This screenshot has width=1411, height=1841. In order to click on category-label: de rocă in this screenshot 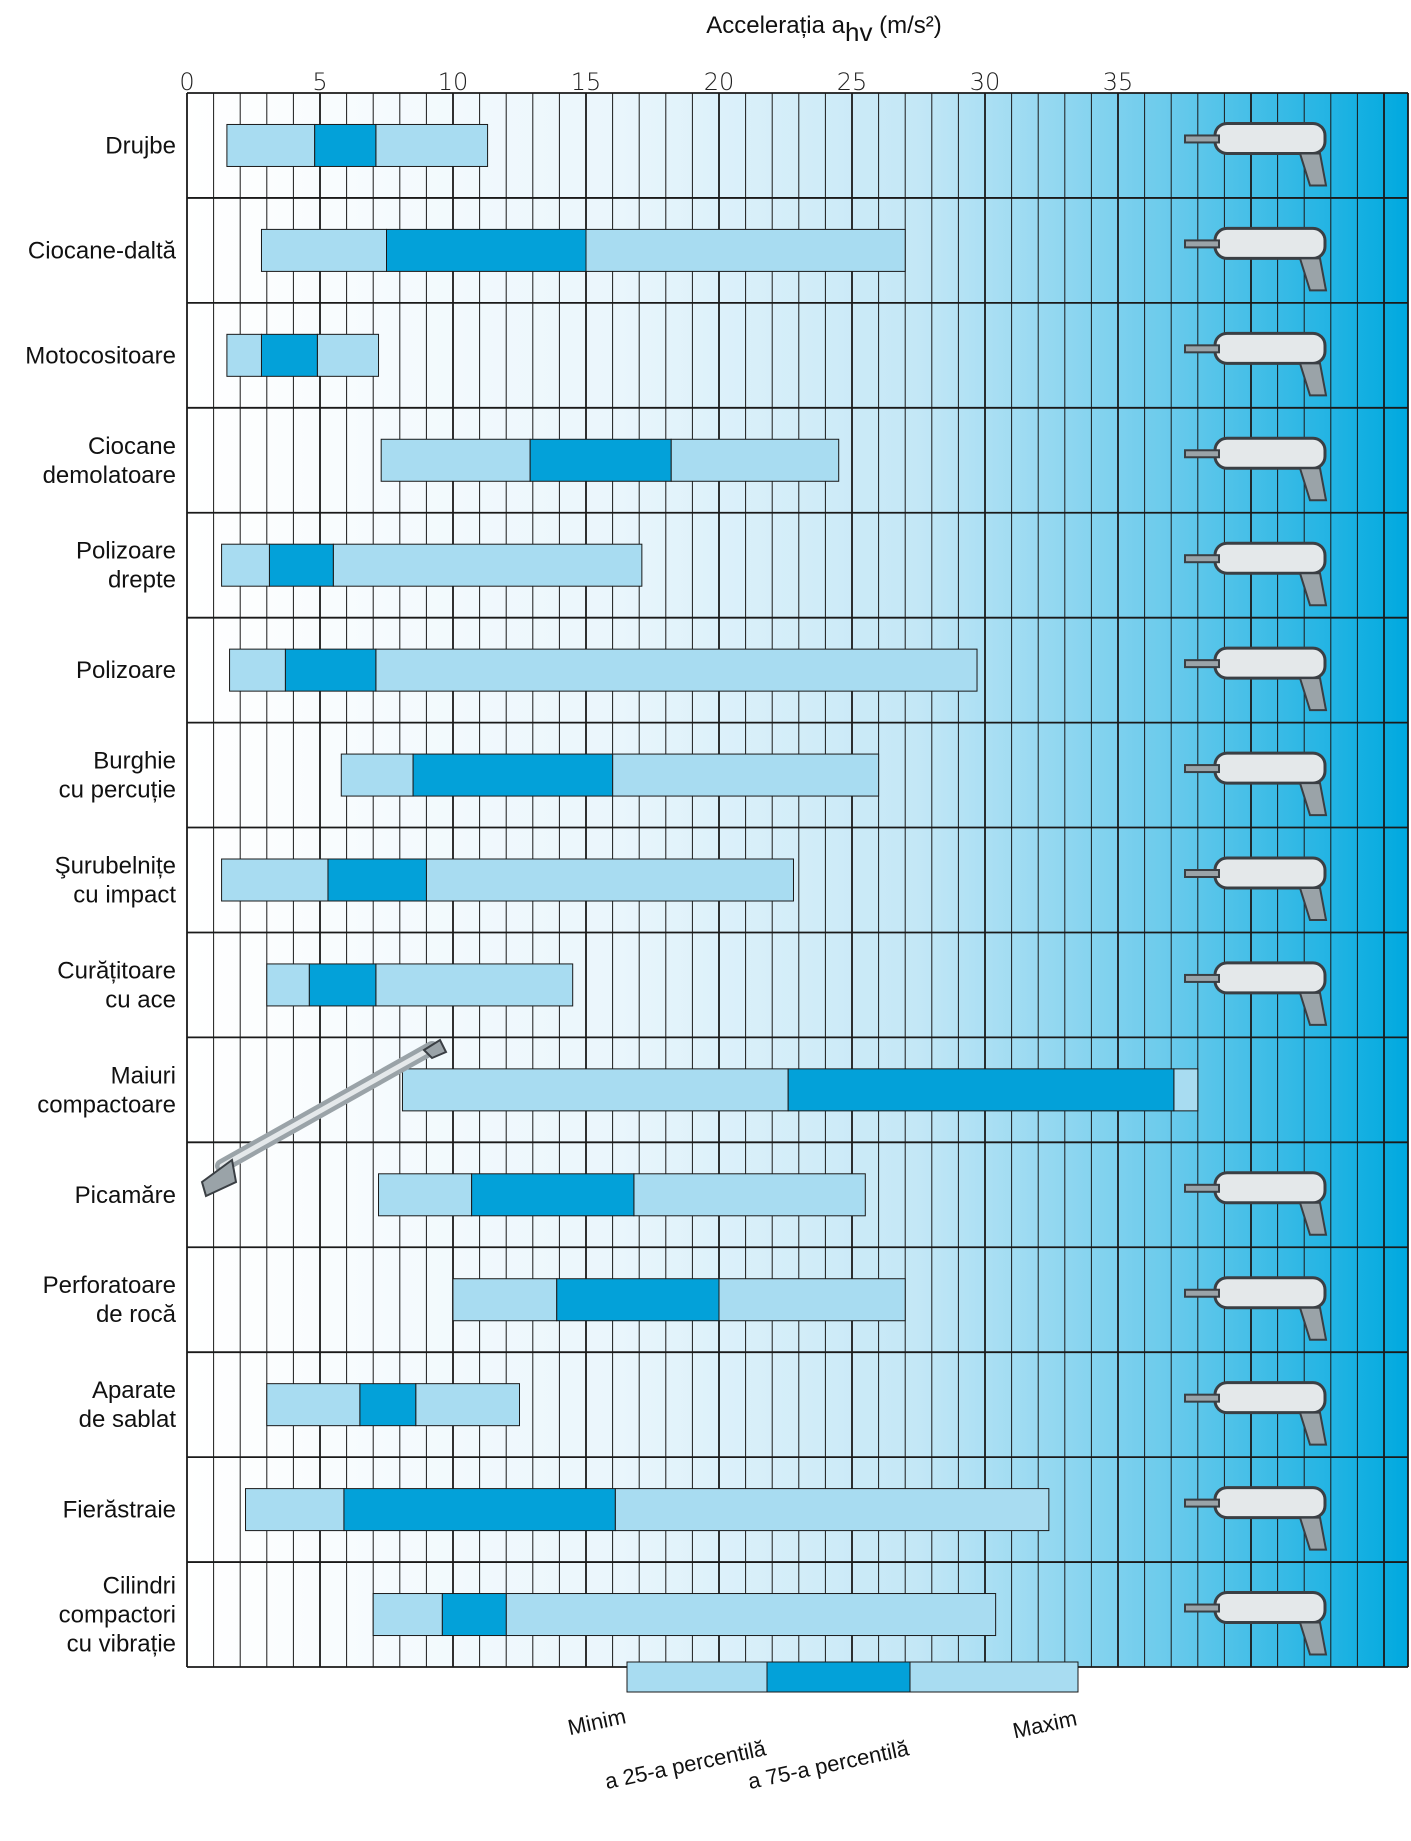, I will do `click(136, 1314)`.